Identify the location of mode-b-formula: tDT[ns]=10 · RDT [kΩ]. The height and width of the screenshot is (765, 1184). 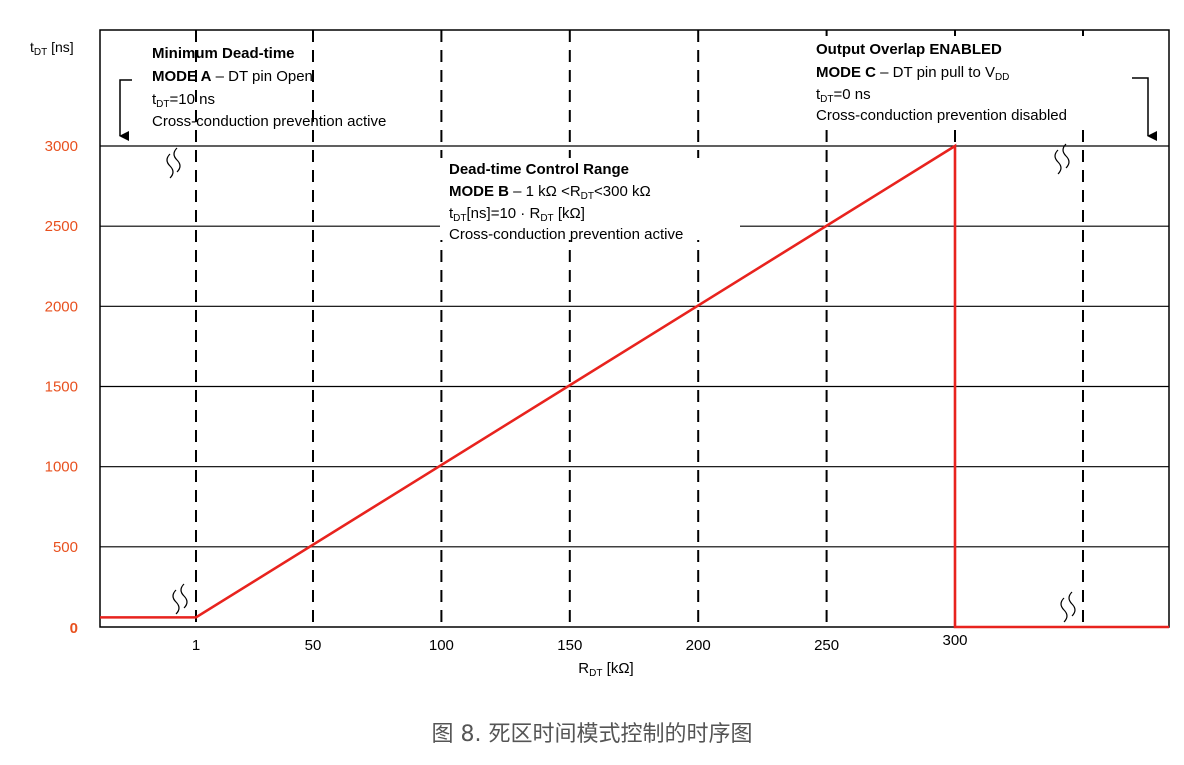
(517, 214).